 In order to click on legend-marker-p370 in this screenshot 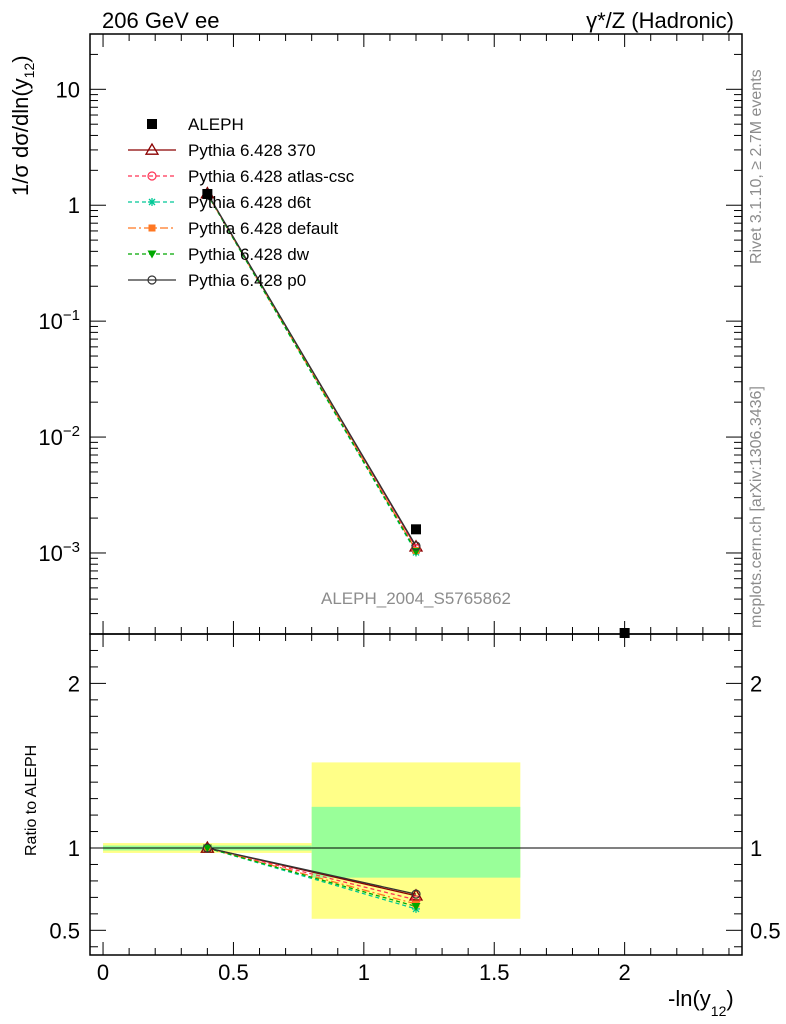, I will do `click(152, 148)`.